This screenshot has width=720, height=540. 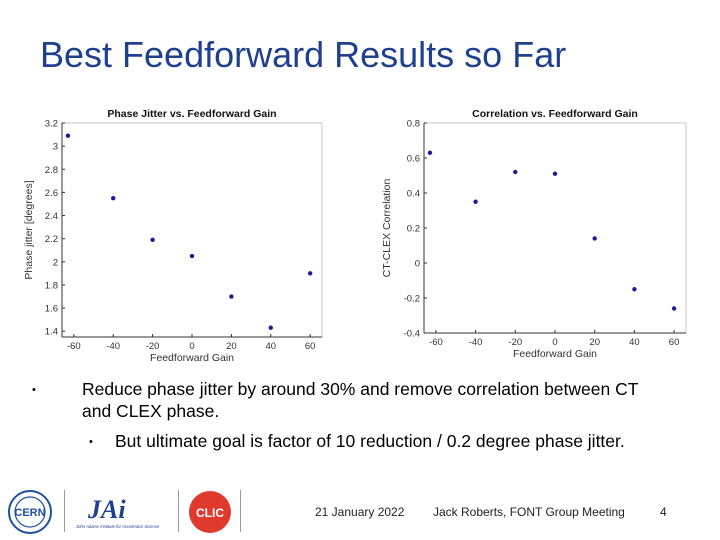 I want to click on phase-jitter-x-tick-label: 20, so click(x=231, y=346).